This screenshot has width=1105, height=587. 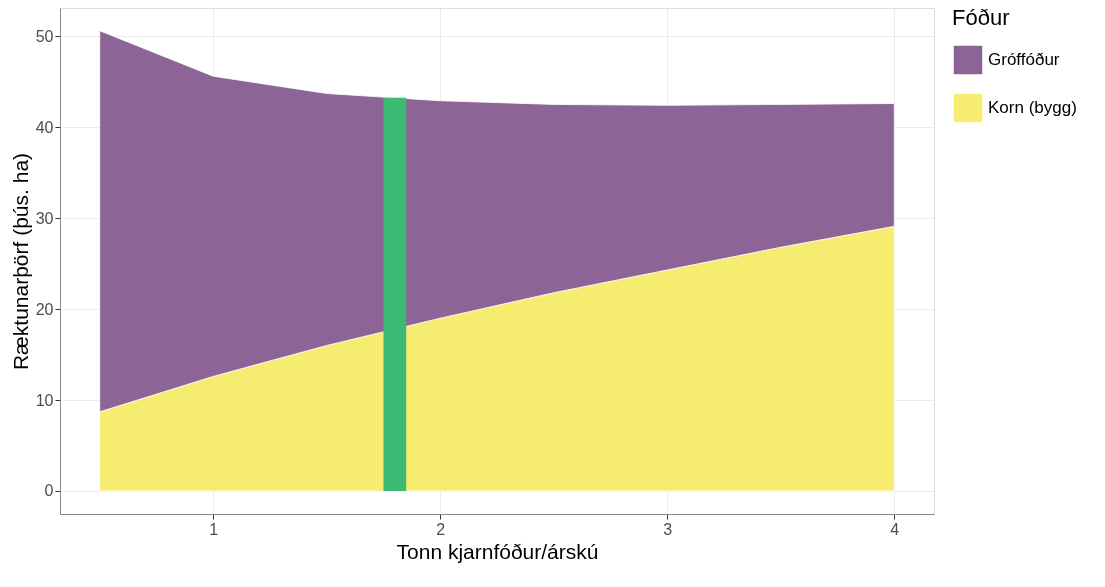 What do you see at coordinates (214, 529) in the screenshot?
I see `x-tick-label: 1` at bounding box center [214, 529].